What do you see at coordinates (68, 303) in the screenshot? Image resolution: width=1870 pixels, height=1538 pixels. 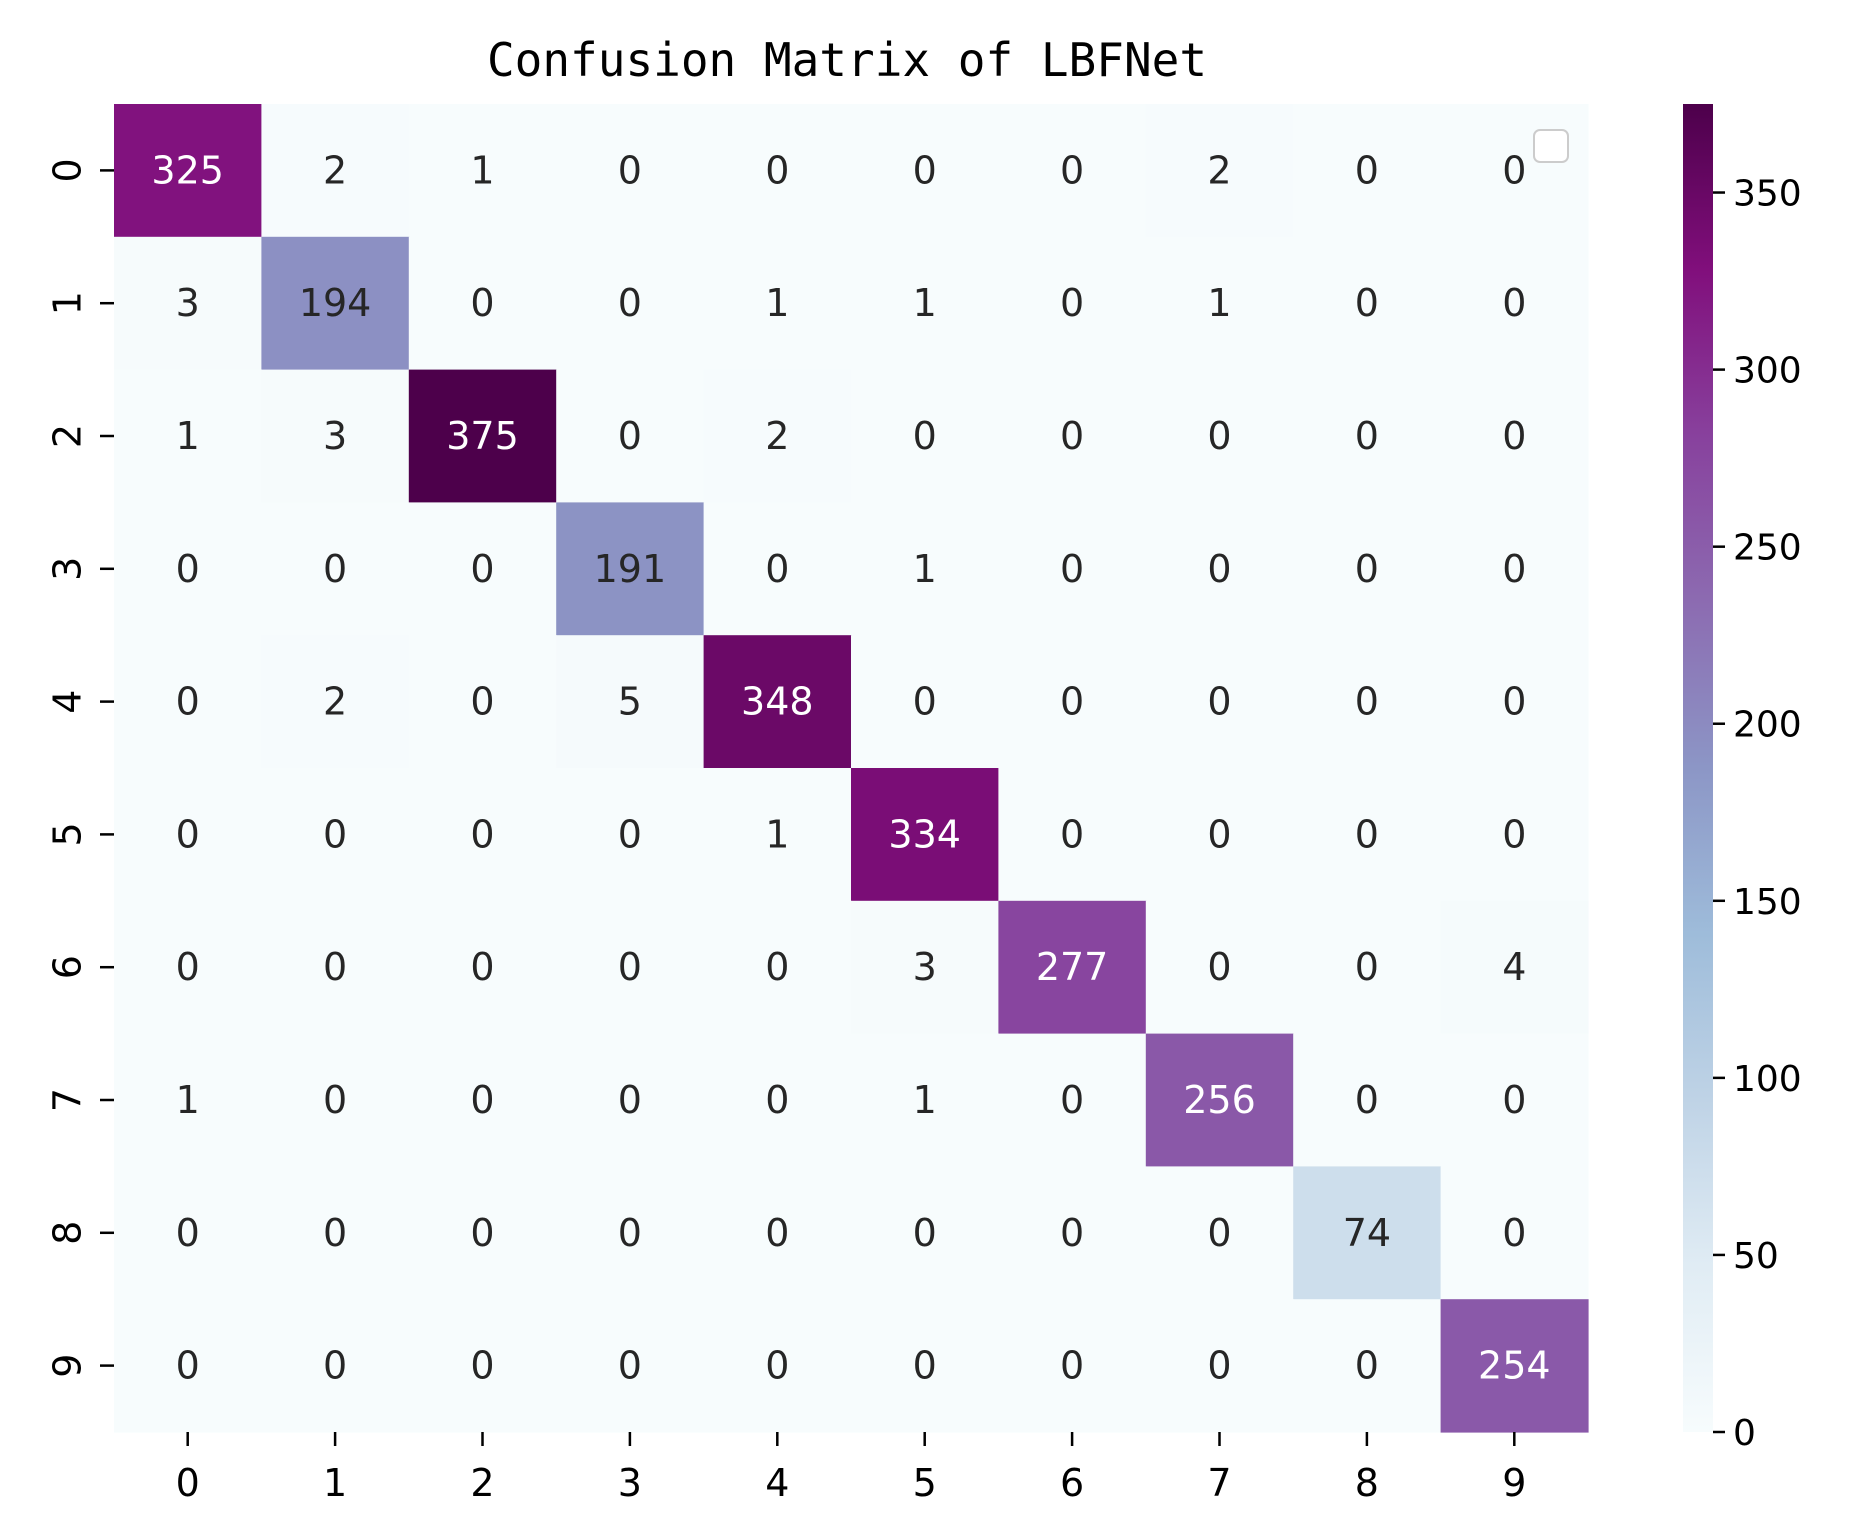 I see `y-tick-label: 1` at bounding box center [68, 303].